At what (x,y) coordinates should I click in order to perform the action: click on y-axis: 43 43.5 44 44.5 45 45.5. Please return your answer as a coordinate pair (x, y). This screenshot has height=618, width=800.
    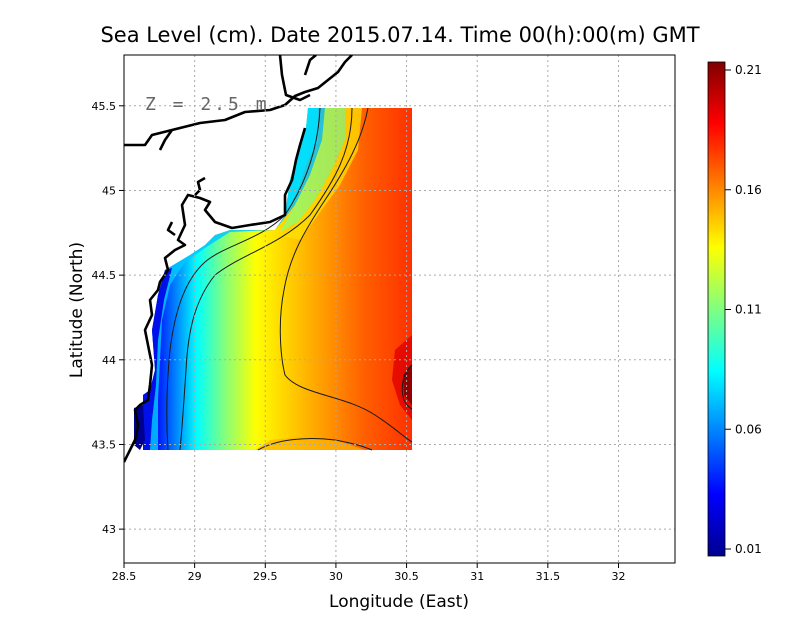
    Looking at the image, I should click on (108, 318).